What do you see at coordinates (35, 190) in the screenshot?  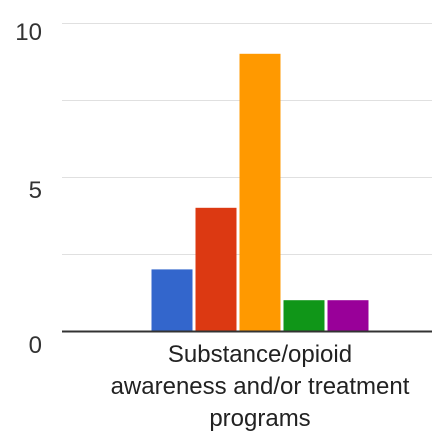 I see `y-tick-label: 5` at bounding box center [35, 190].